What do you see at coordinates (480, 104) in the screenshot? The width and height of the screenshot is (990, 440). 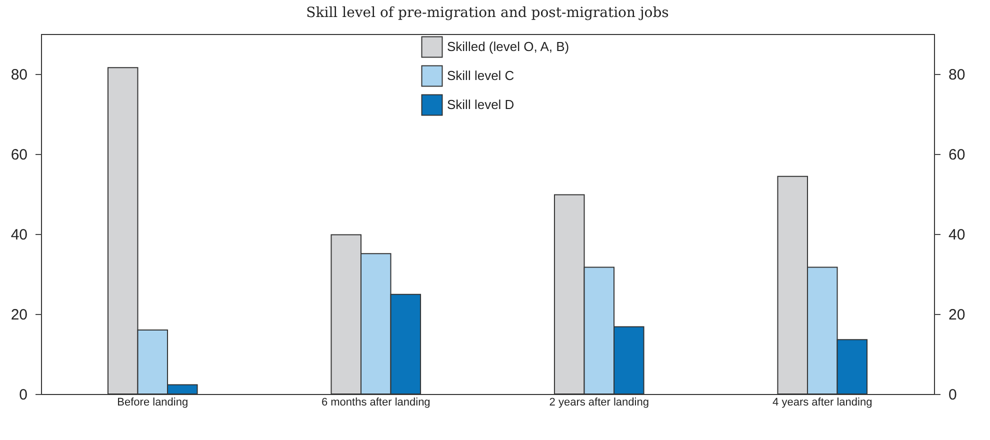 I see `legend-label: Skill level D` at bounding box center [480, 104].